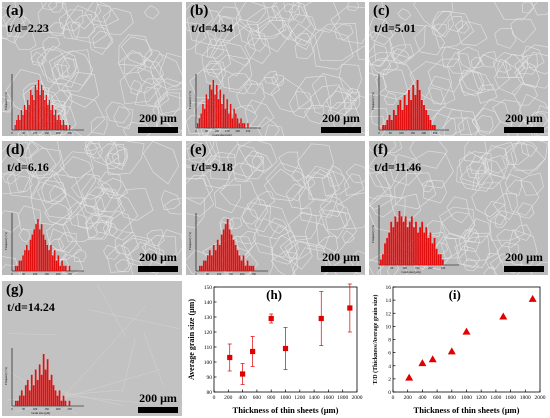 The width and height of the screenshot is (550, 418). Describe the element at coordinates (411, 272) in the screenshot. I see `histogram-xlabel: Grain size (μm)` at that location.